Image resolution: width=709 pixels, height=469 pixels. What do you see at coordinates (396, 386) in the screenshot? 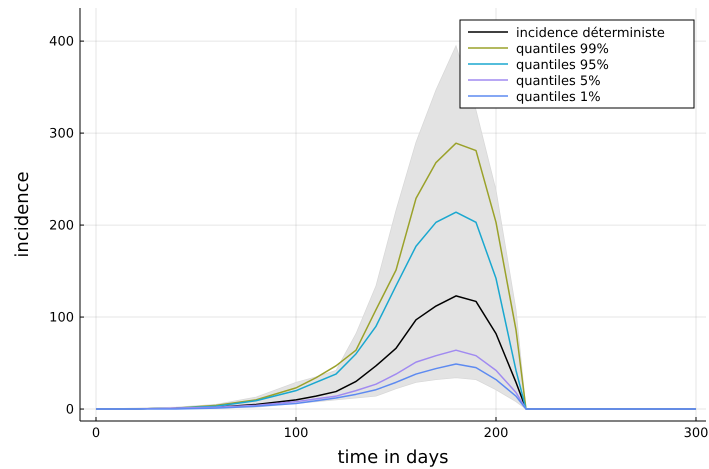
I see `line-series` at bounding box center [396, 386].